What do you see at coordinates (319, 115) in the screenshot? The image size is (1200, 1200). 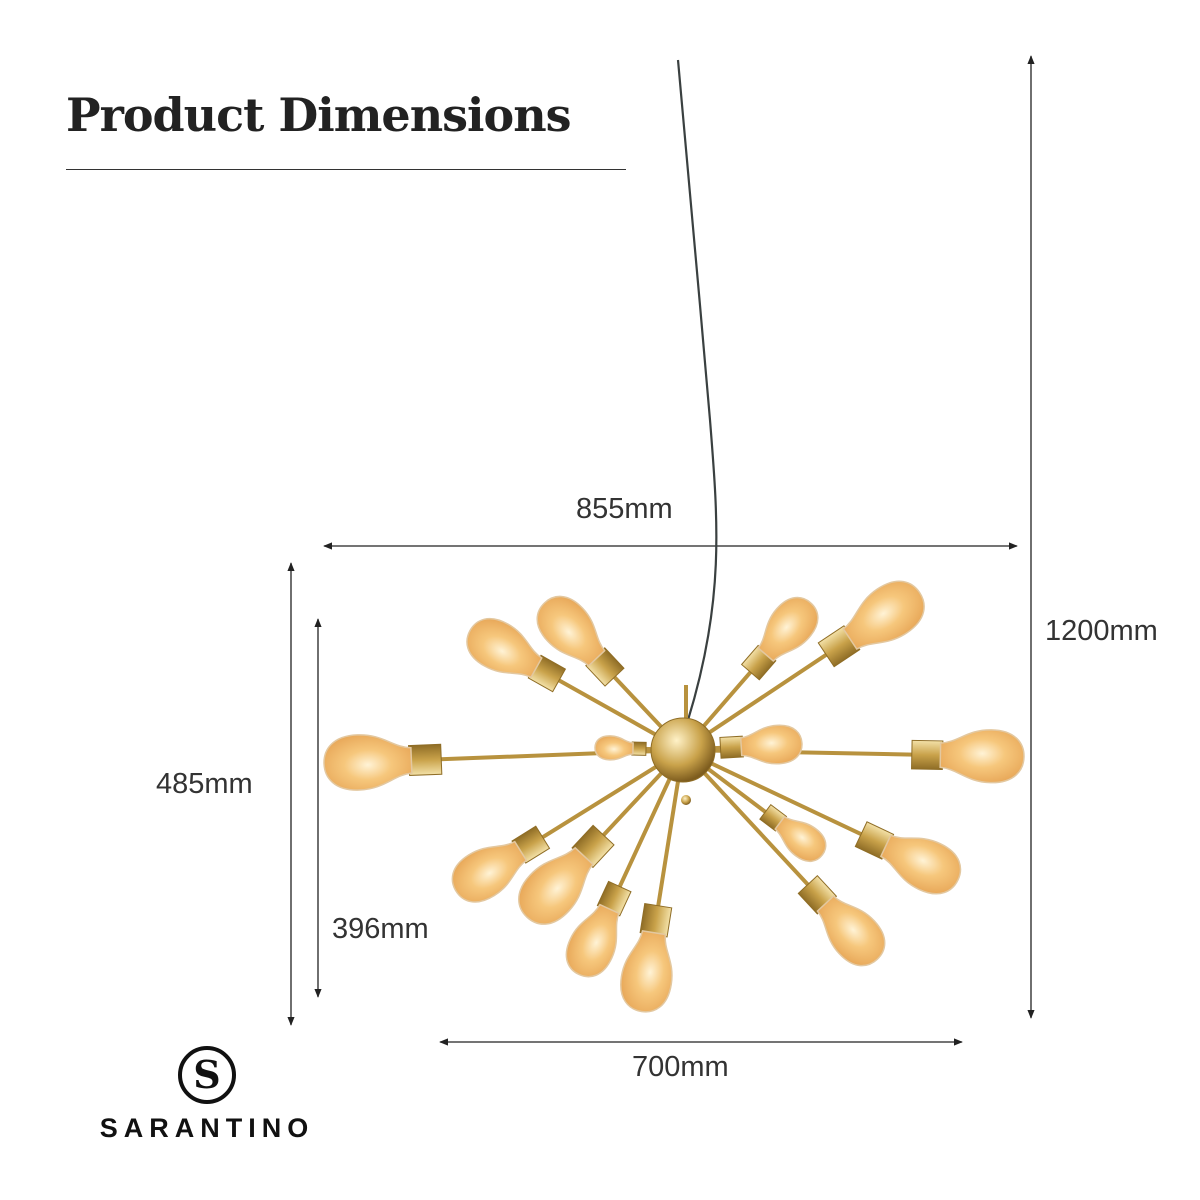 I see `page-title: Product Dimensions` at bounding box center [319, 115].